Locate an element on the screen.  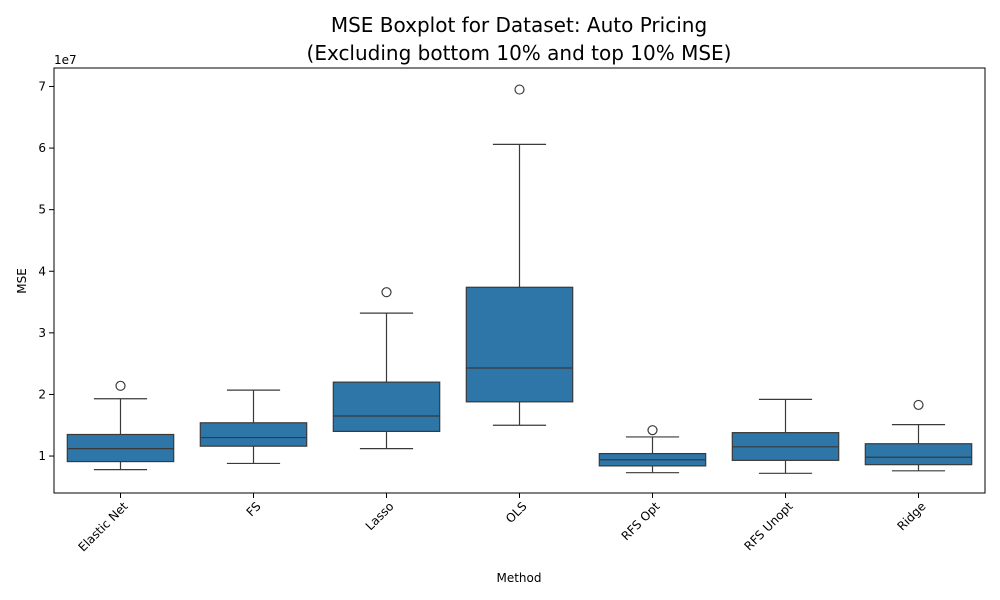
y-tick-label: 3 is located at coordinates (42, 333).